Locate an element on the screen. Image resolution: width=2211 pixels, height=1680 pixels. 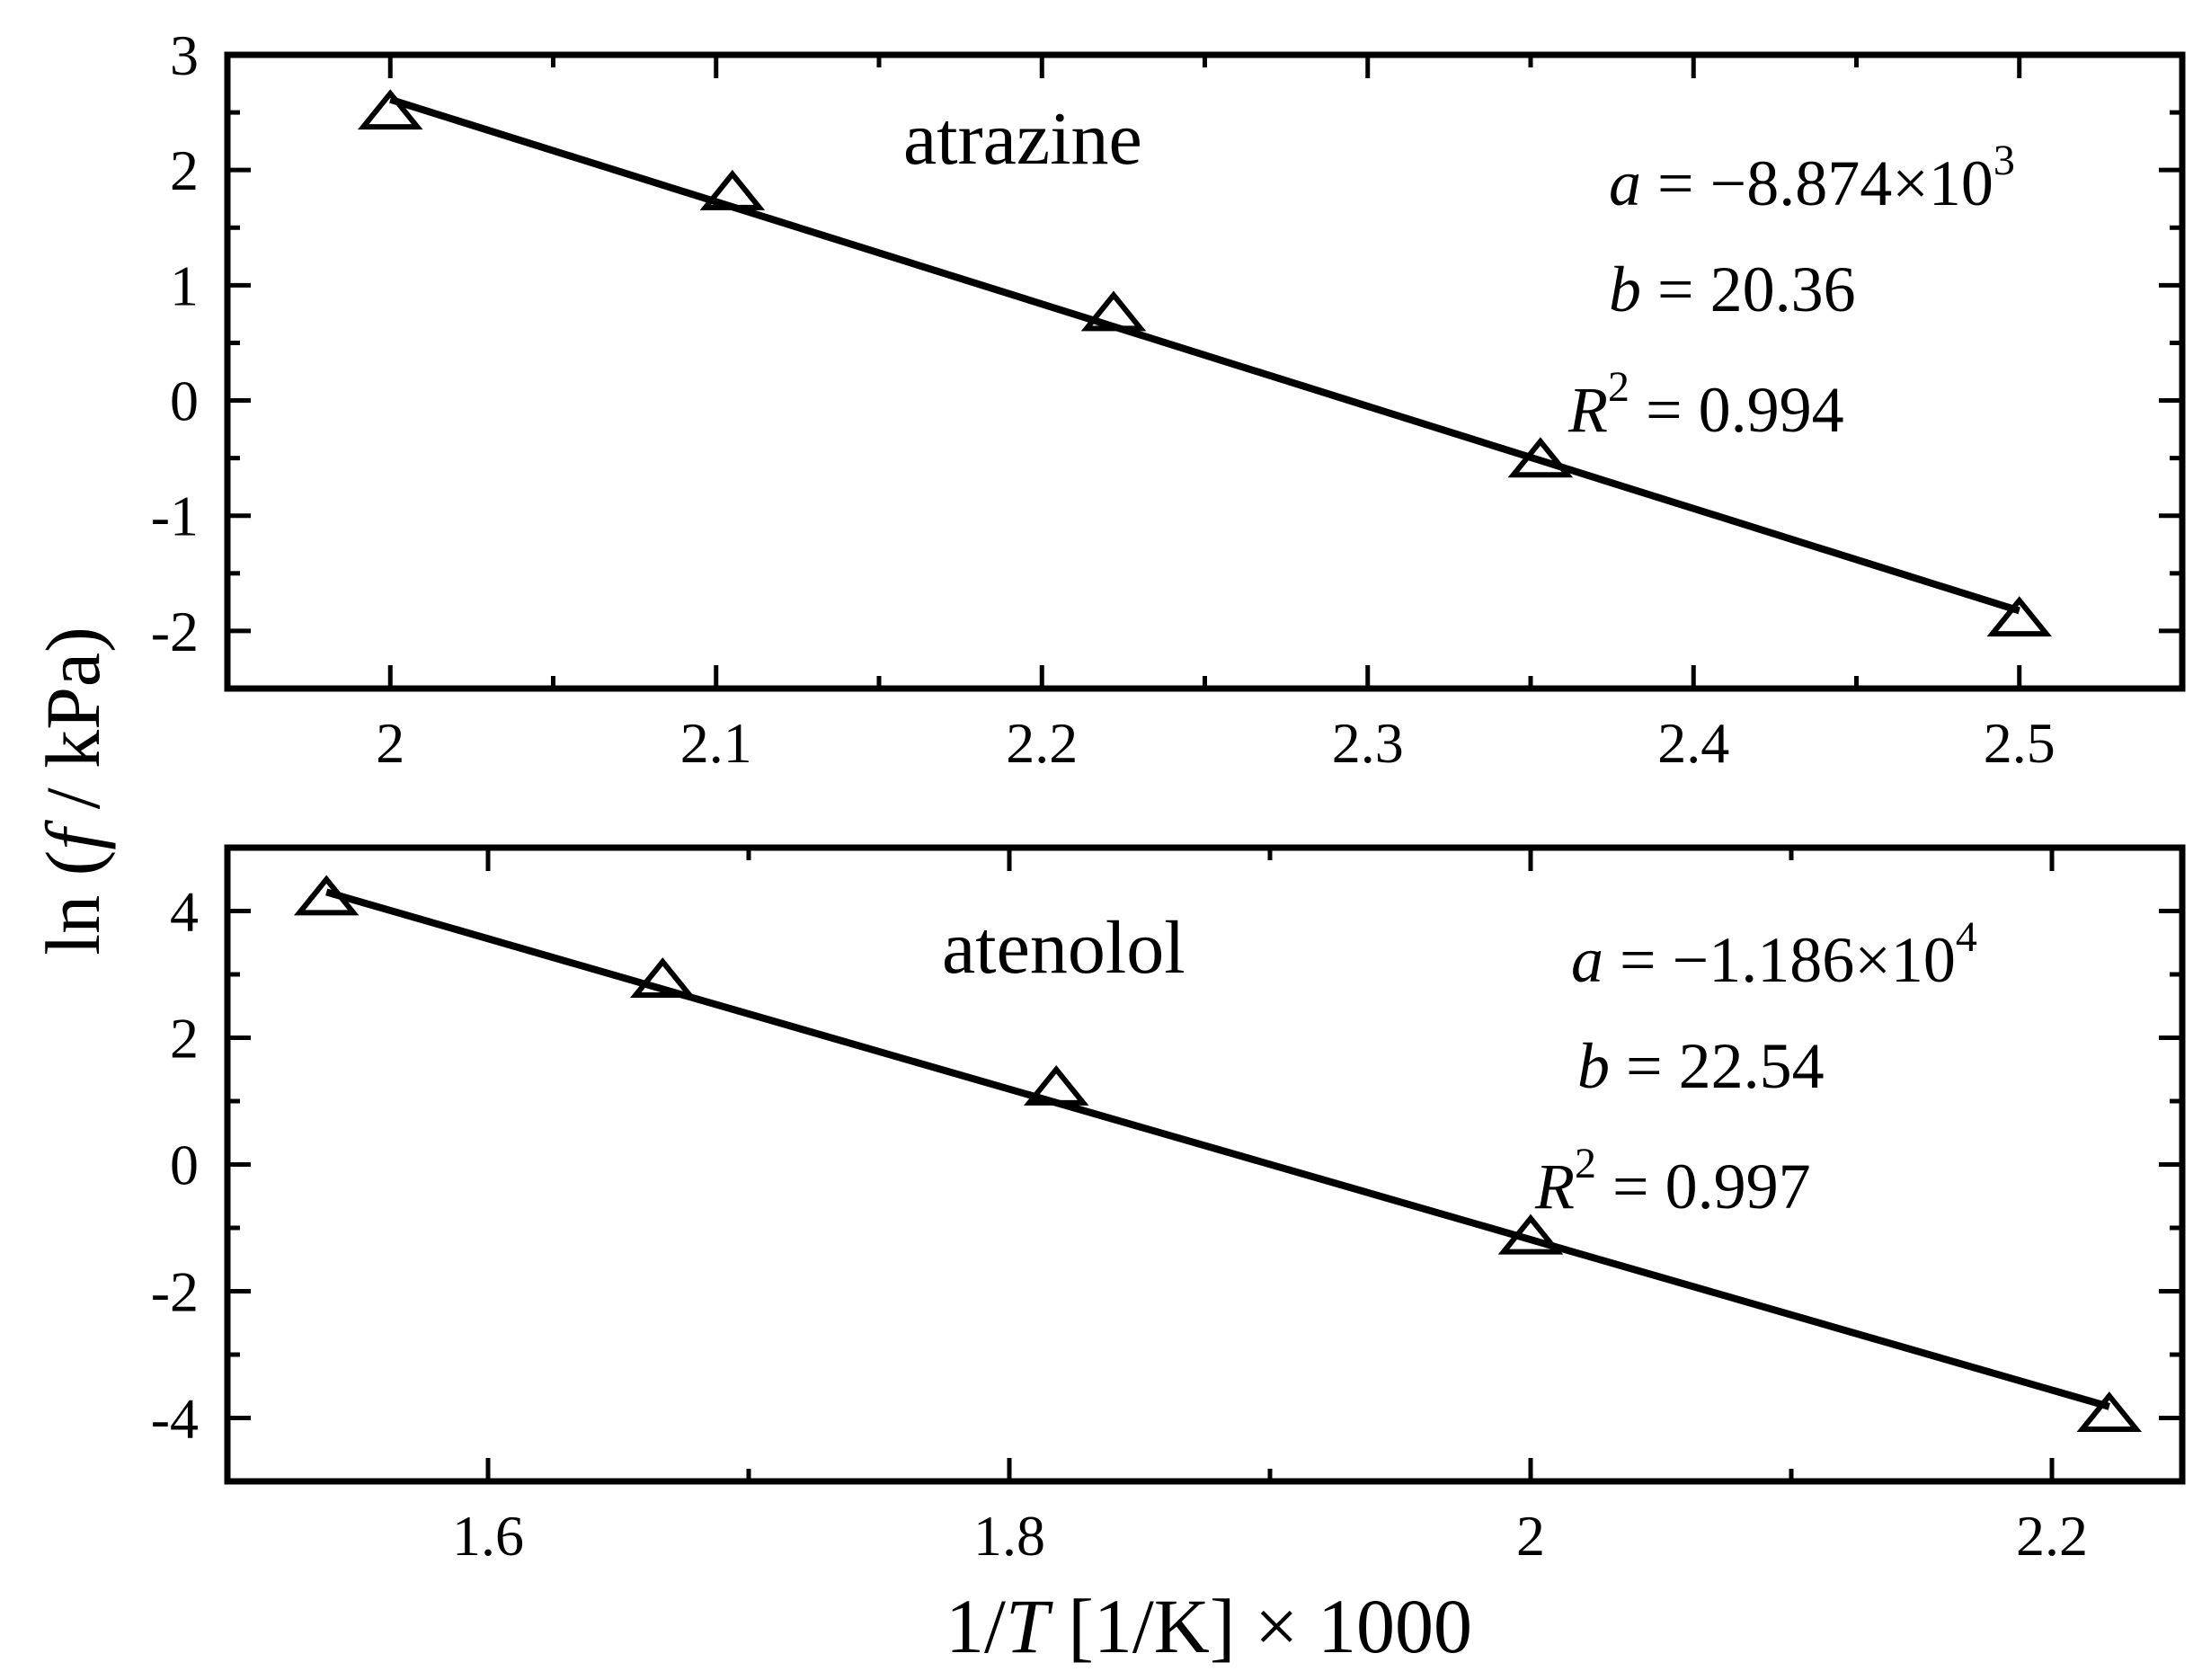
atenolol-b-annotation: b = 22.54 is located at coordinates (1701, 1066).